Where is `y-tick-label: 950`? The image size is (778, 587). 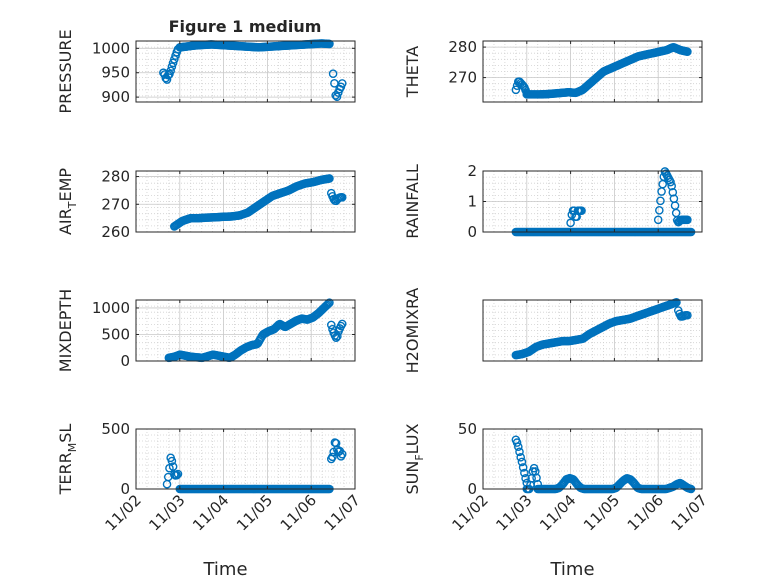 y-tick-label: 950 is located at coordinates (115, 73).